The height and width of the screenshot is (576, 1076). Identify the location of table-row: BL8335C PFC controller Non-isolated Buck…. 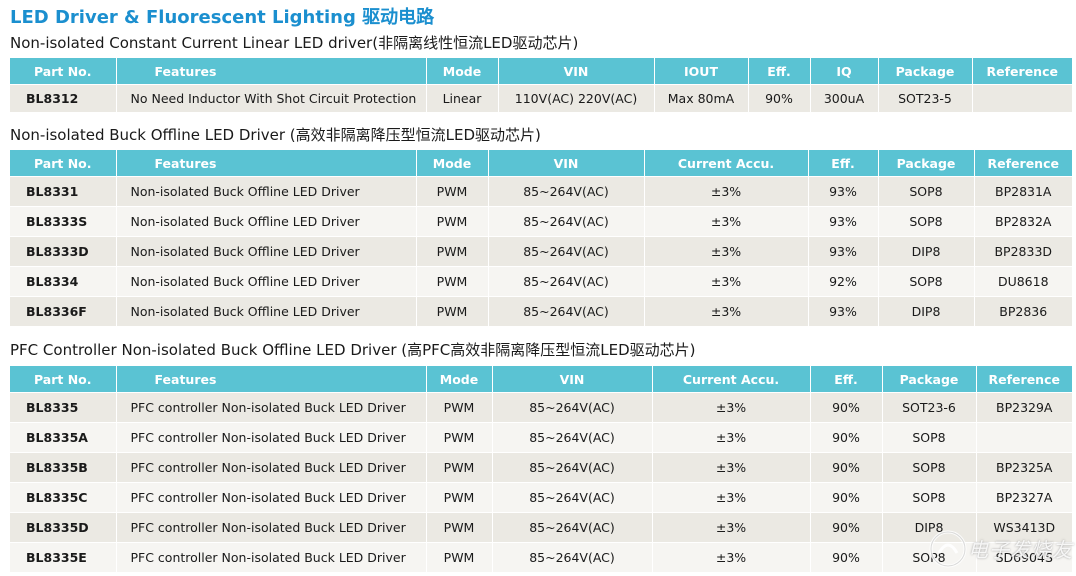
(541, 497).